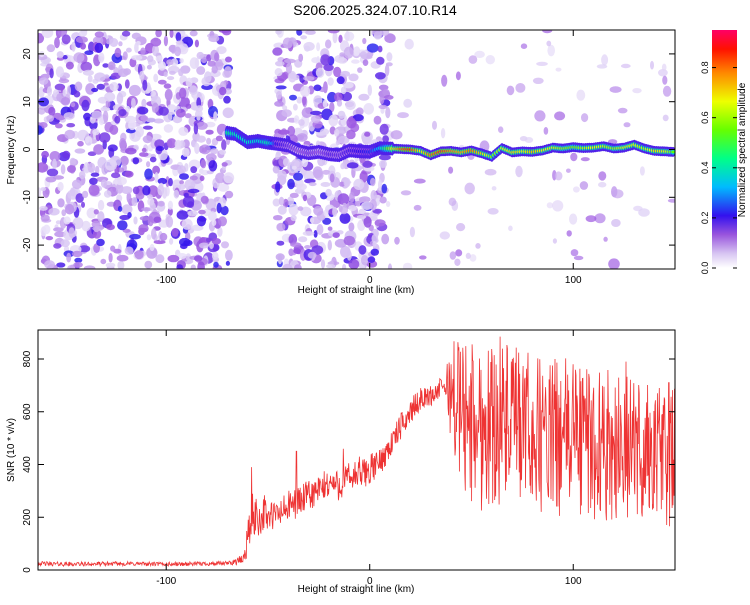  Describe the element at coordinates (705, 117) in the screenshot. I see `colorbar-tick-label: 0.6` at that location.